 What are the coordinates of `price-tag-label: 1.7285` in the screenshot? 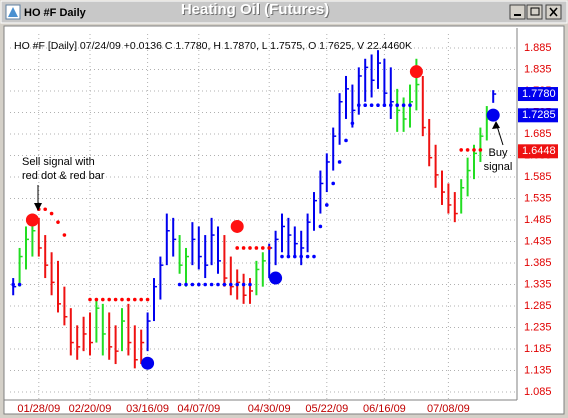 It's located at (539, 115).